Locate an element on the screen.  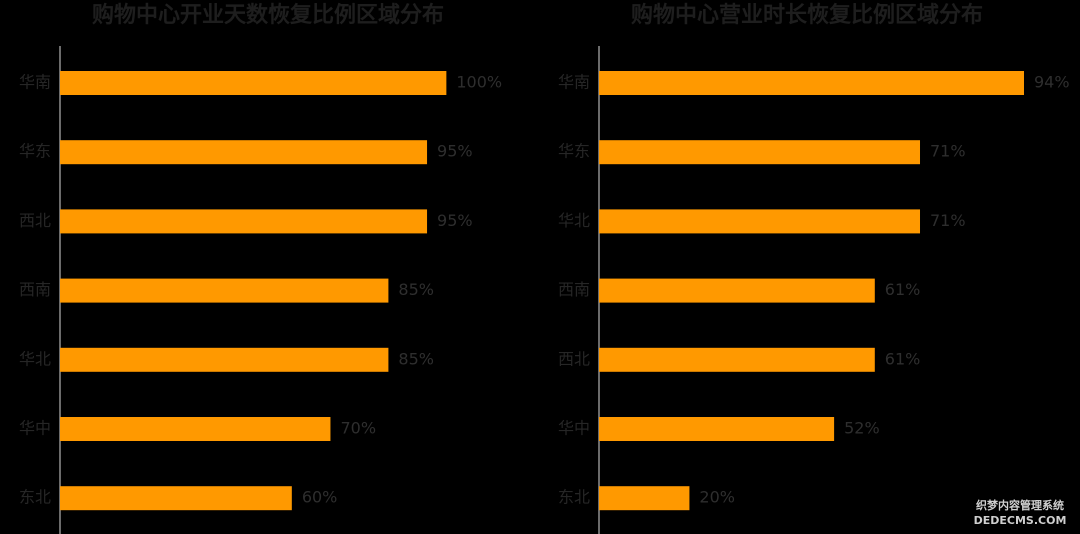
value-label: 20% is located at coordinates (717, 497).